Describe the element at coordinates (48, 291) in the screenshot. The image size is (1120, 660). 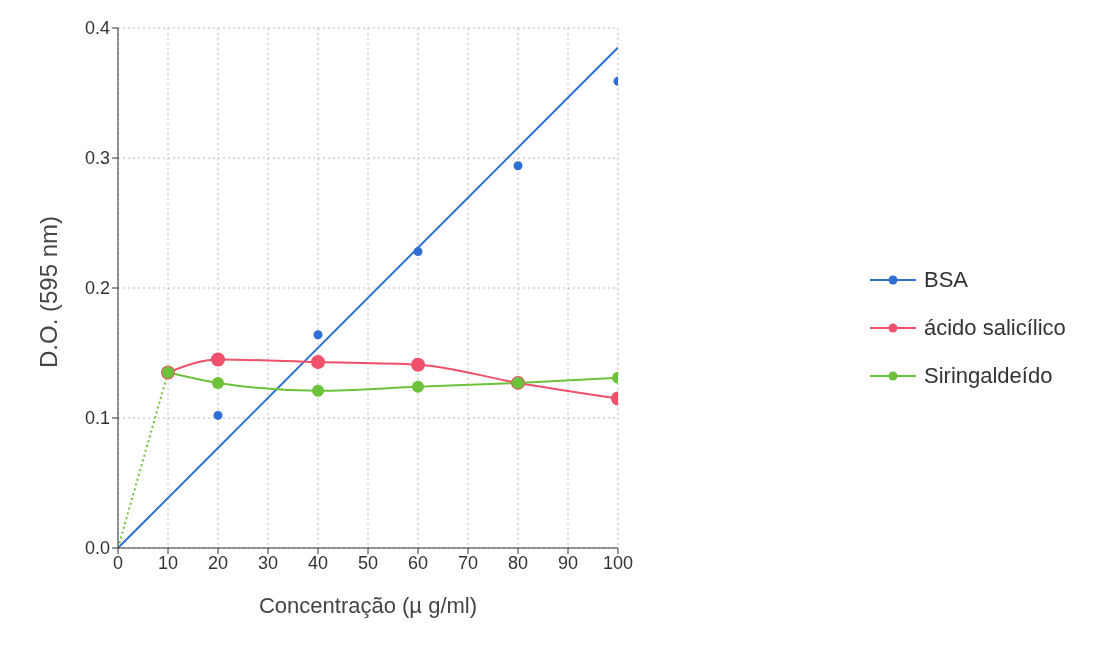
I see `y-axis-title: D.O. (595 nm)` at that location.